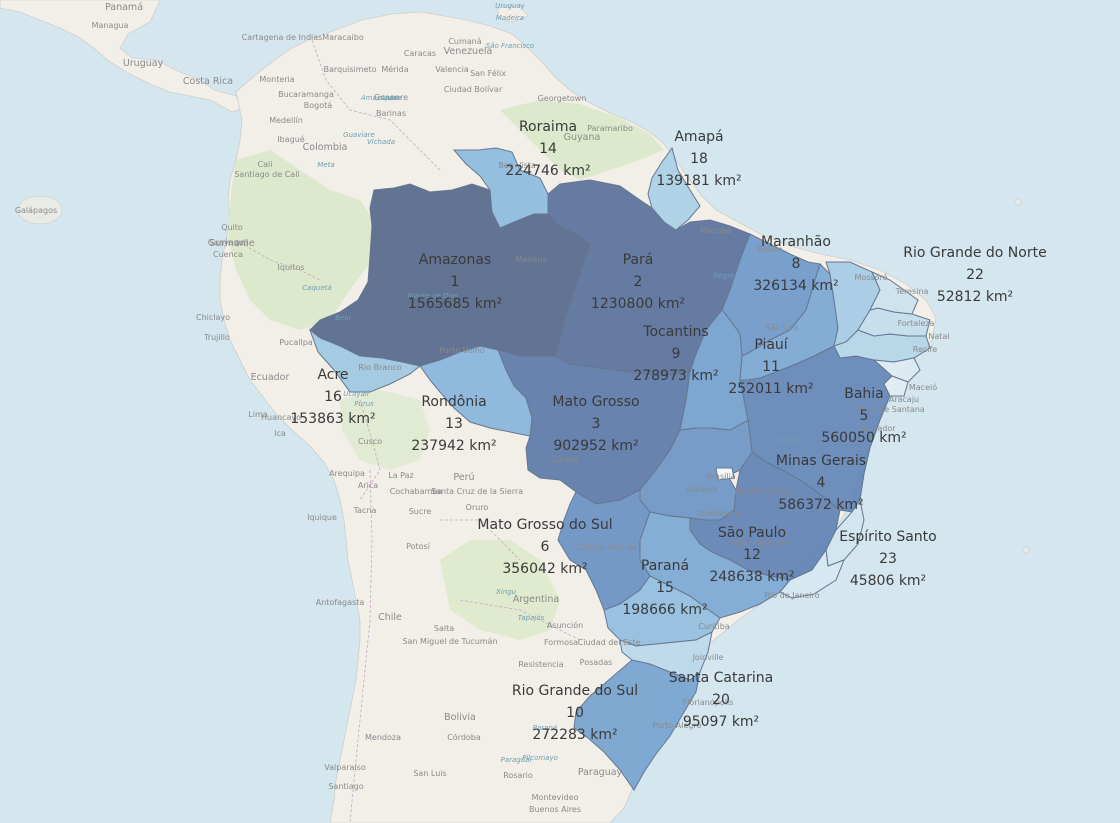  Describe the element at coordinates (322, 517) in the screenshot. I see `citie-label-iquique: Iquique` at that location.